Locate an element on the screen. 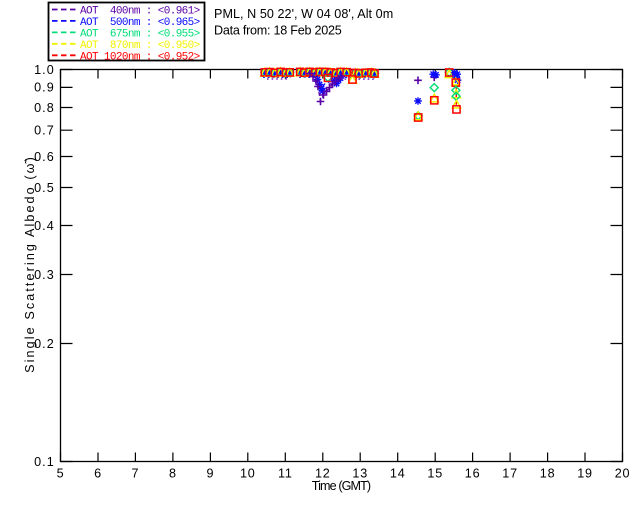 The width and height of the screenshot is (640, 512). svg-text: 7 is located at coordinates (135, 474).